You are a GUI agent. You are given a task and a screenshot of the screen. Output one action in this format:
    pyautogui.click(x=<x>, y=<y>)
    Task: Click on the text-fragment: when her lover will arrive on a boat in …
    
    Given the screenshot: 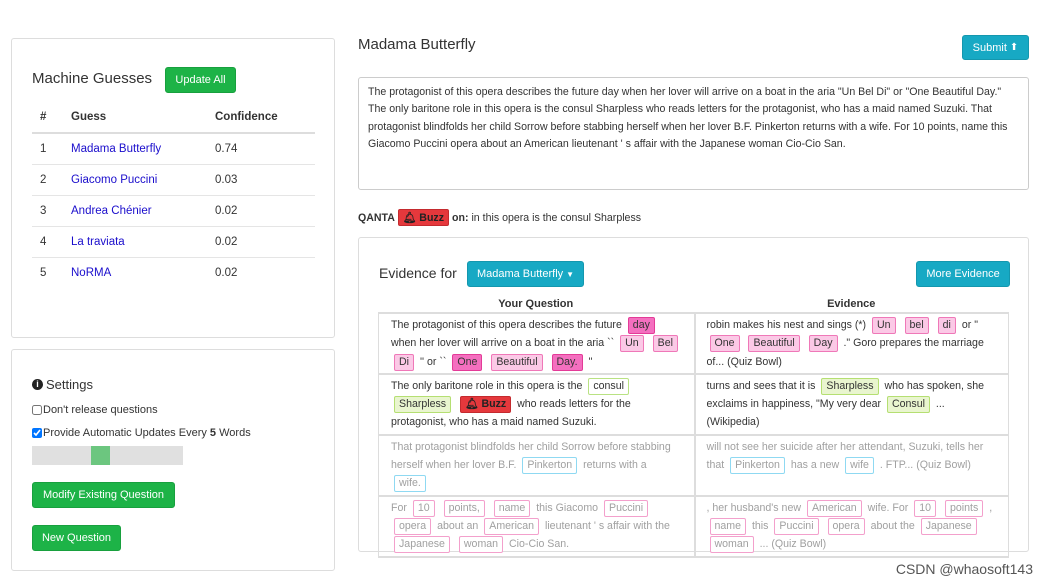 What is the action you would take?
    pyautogui.click(x=503, y=343)
    